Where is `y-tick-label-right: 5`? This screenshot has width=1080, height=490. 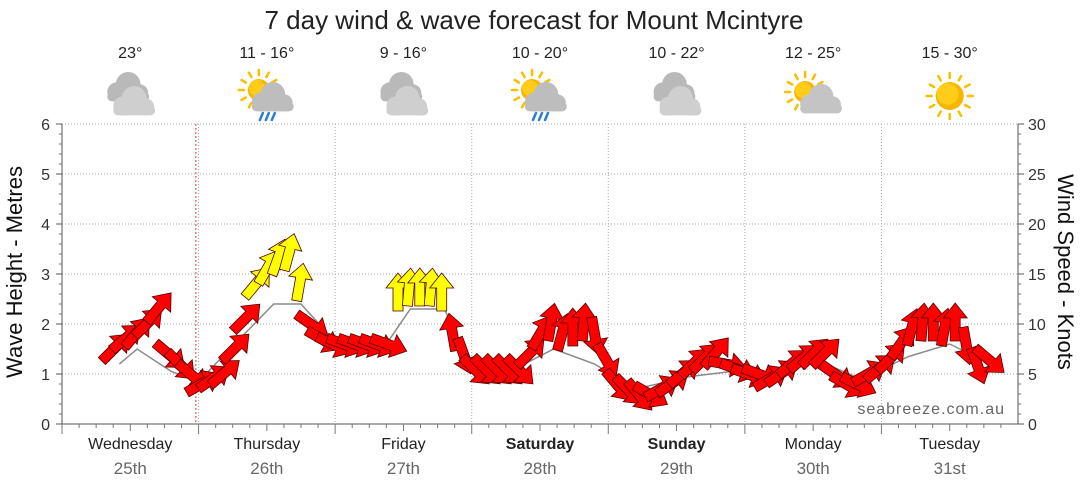 y-tick-label-right: 5 is located at coordinates (1032, 375).